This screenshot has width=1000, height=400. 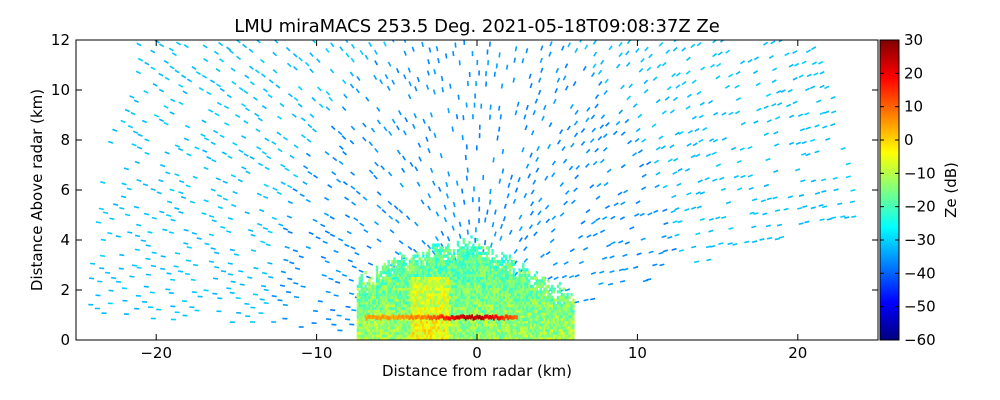 What do you see at coordinates (317, 353) in the screenshot?
I see `x-tick-label: −10` at bounding box center [317, 353].